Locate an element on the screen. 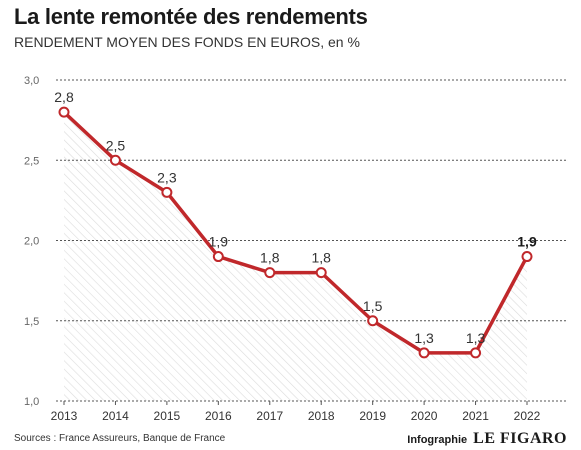 The width and height of the screenshot is (581, 450). y-tick-label: 3,0 is located at coordinates (31, 81).